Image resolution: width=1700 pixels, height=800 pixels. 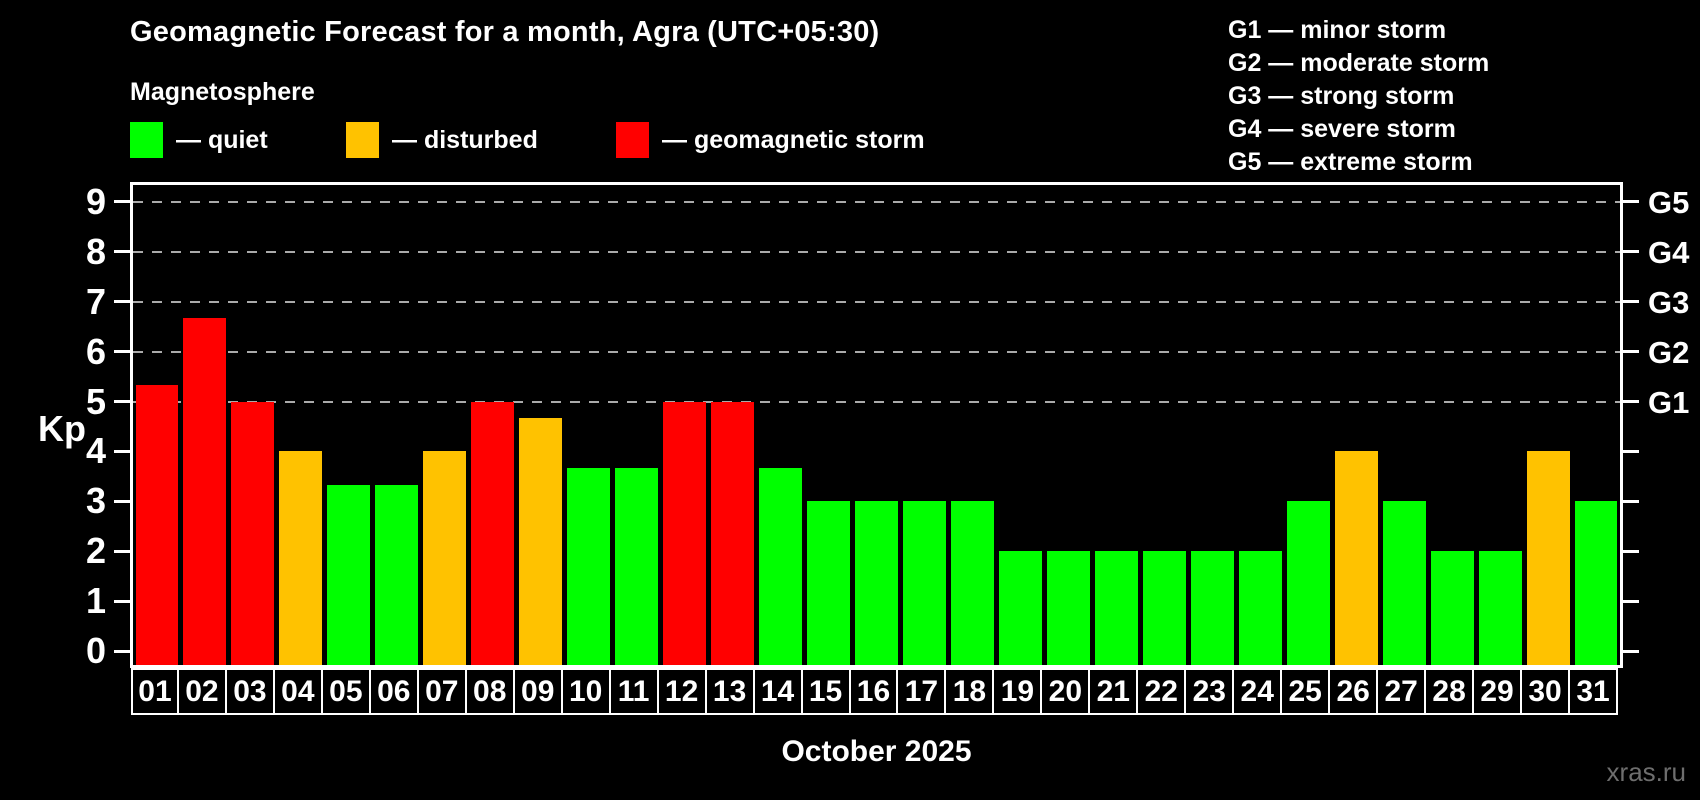 What do you see at coordinates (1017, 691) in the screenshot?
I see `x-tick-label-day-19: 19` at bounding box center [1017, 691].